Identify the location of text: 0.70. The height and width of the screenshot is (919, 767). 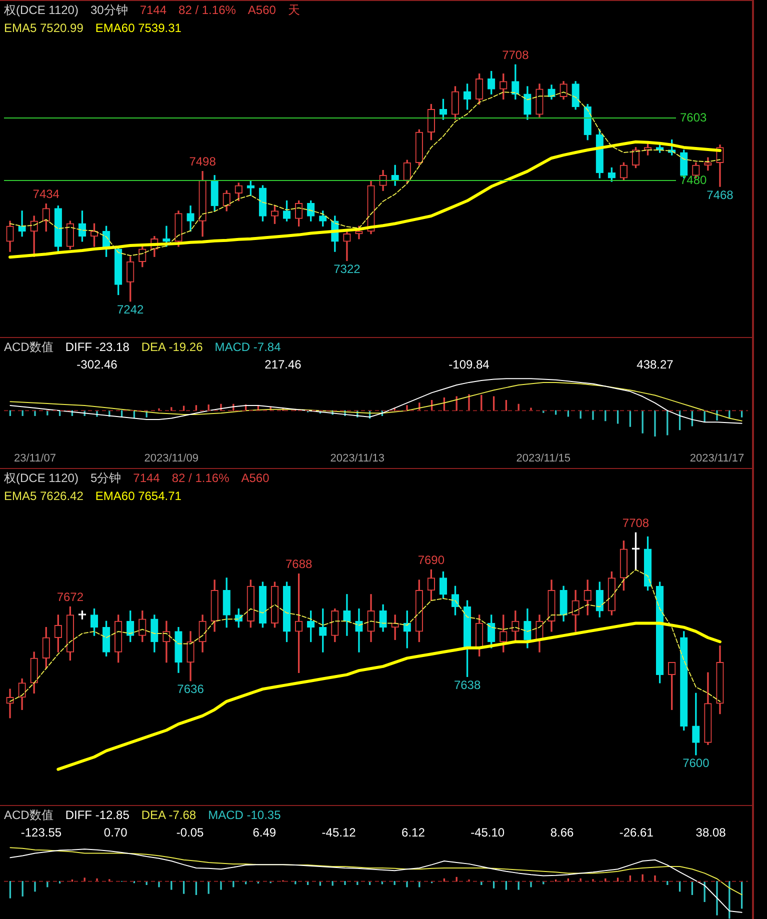
(116, 832).